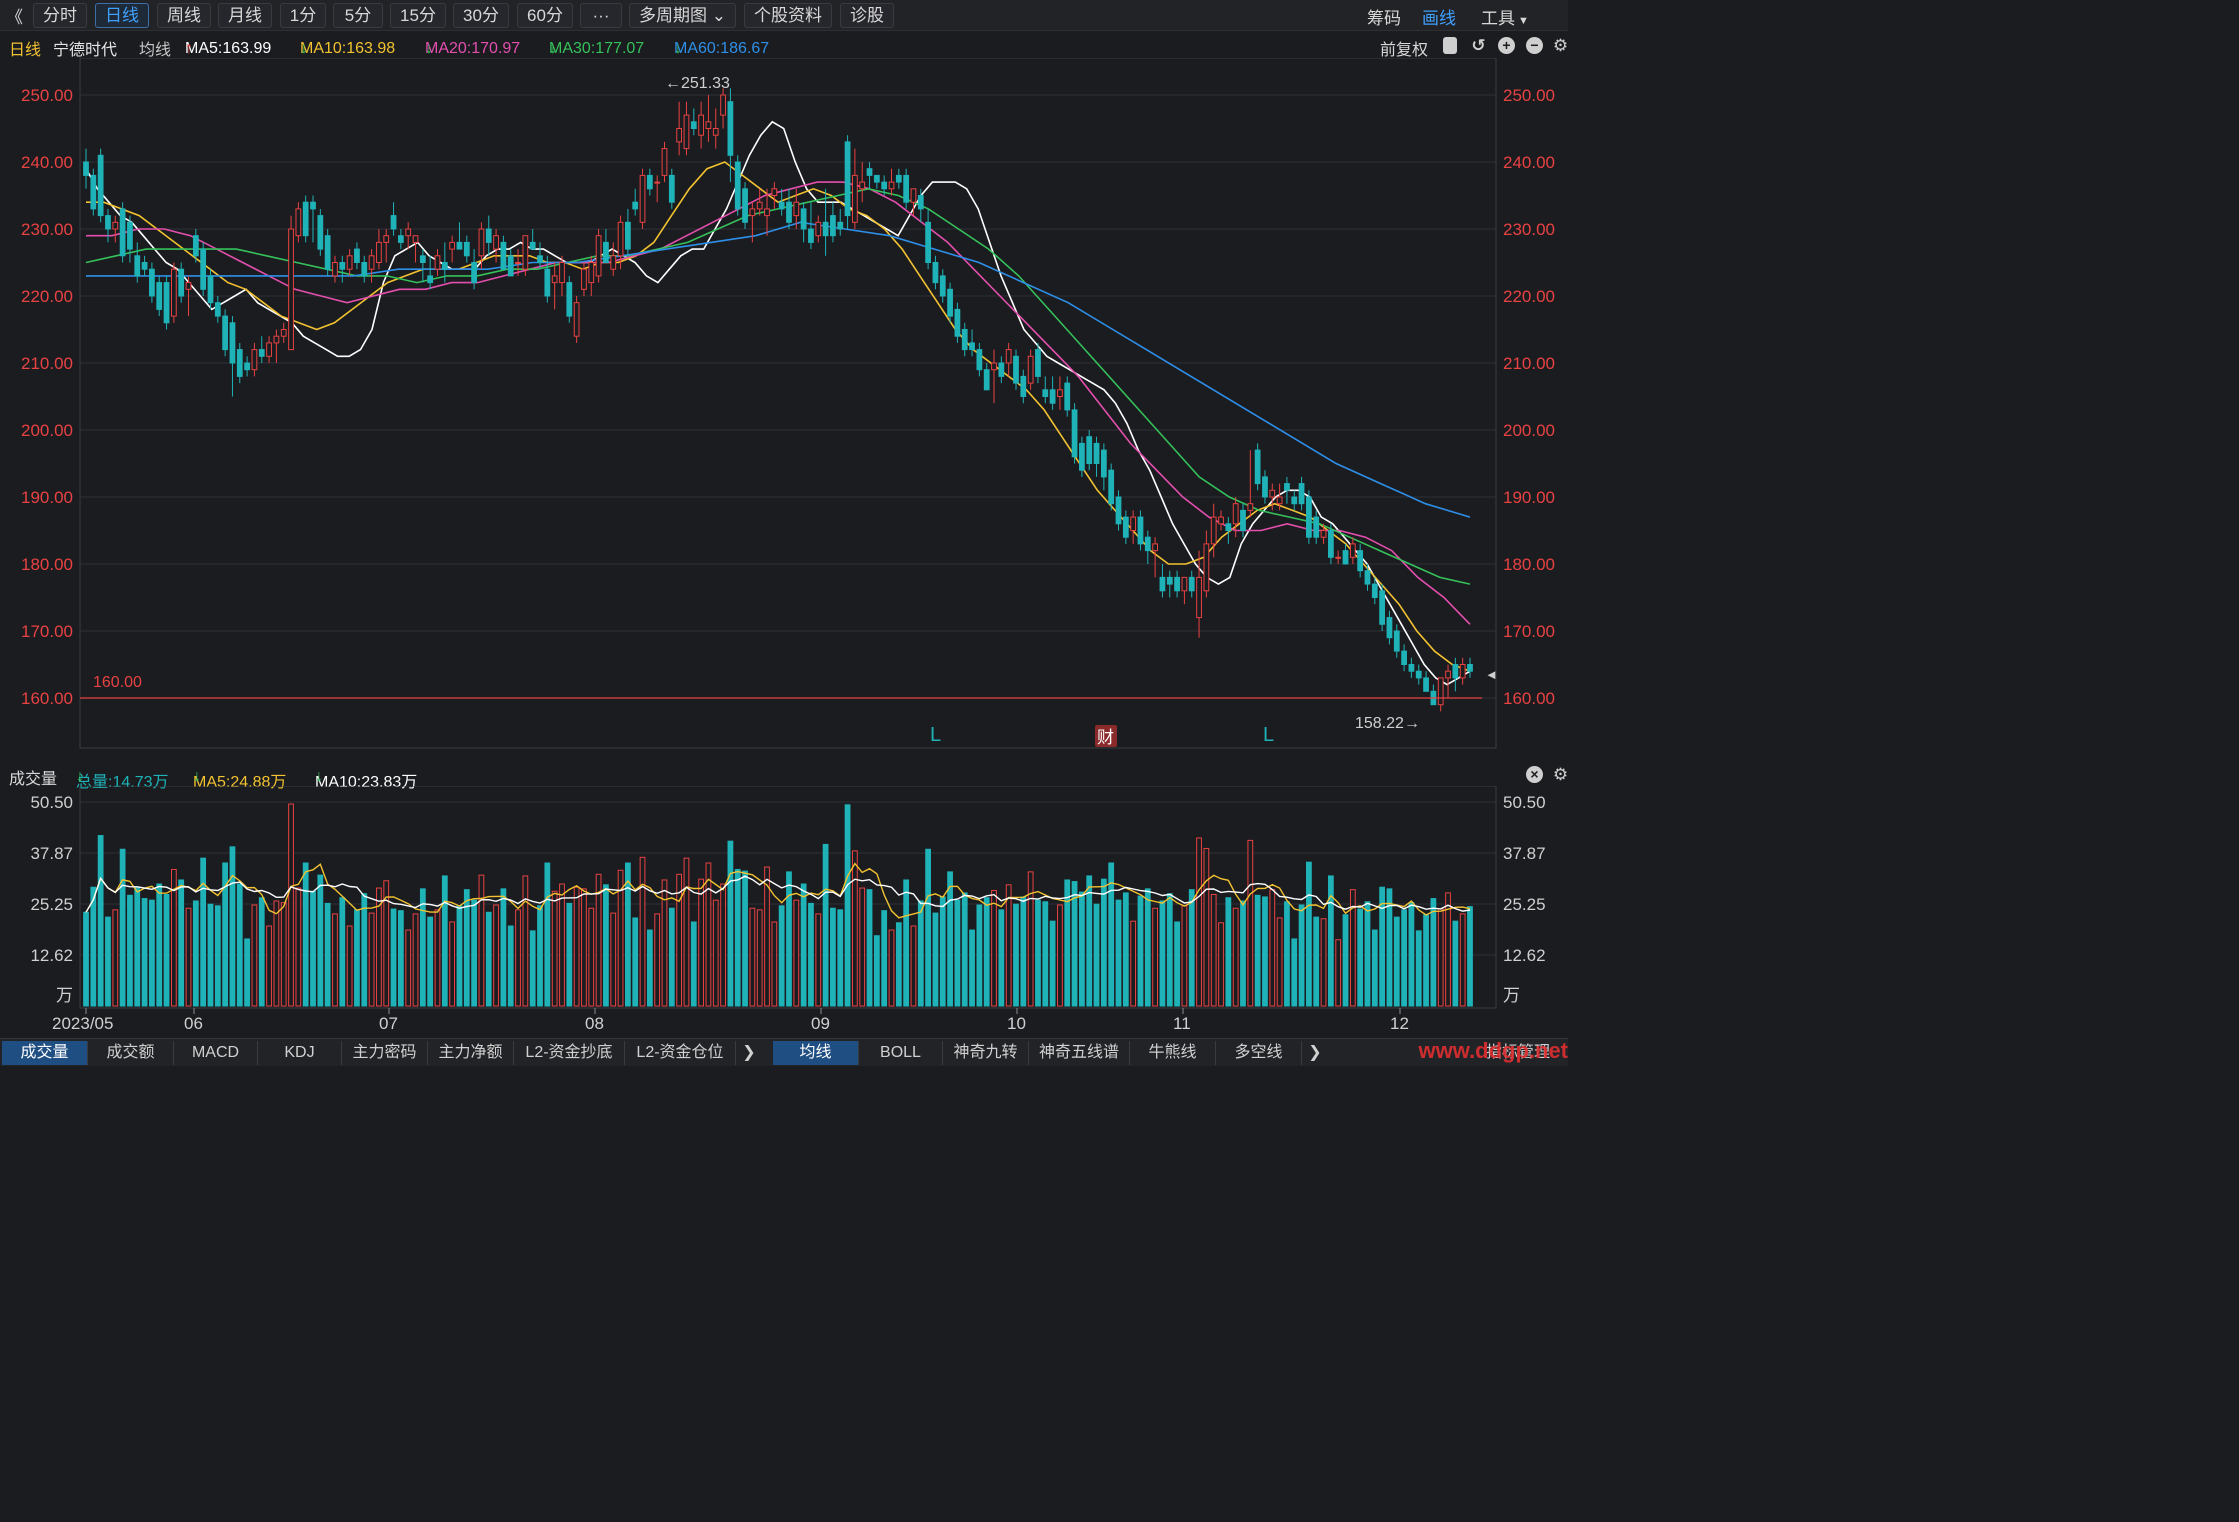  I want to click on tab-boll: BOLL, so click(901, 1053).